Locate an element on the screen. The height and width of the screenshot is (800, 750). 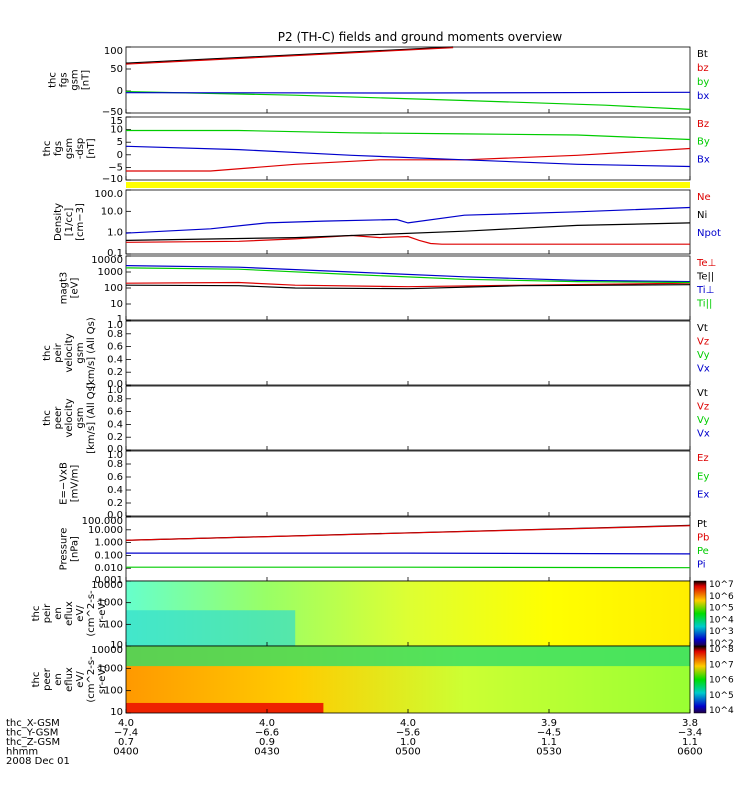
legend-entry: by is located at coordinates (703, 82).